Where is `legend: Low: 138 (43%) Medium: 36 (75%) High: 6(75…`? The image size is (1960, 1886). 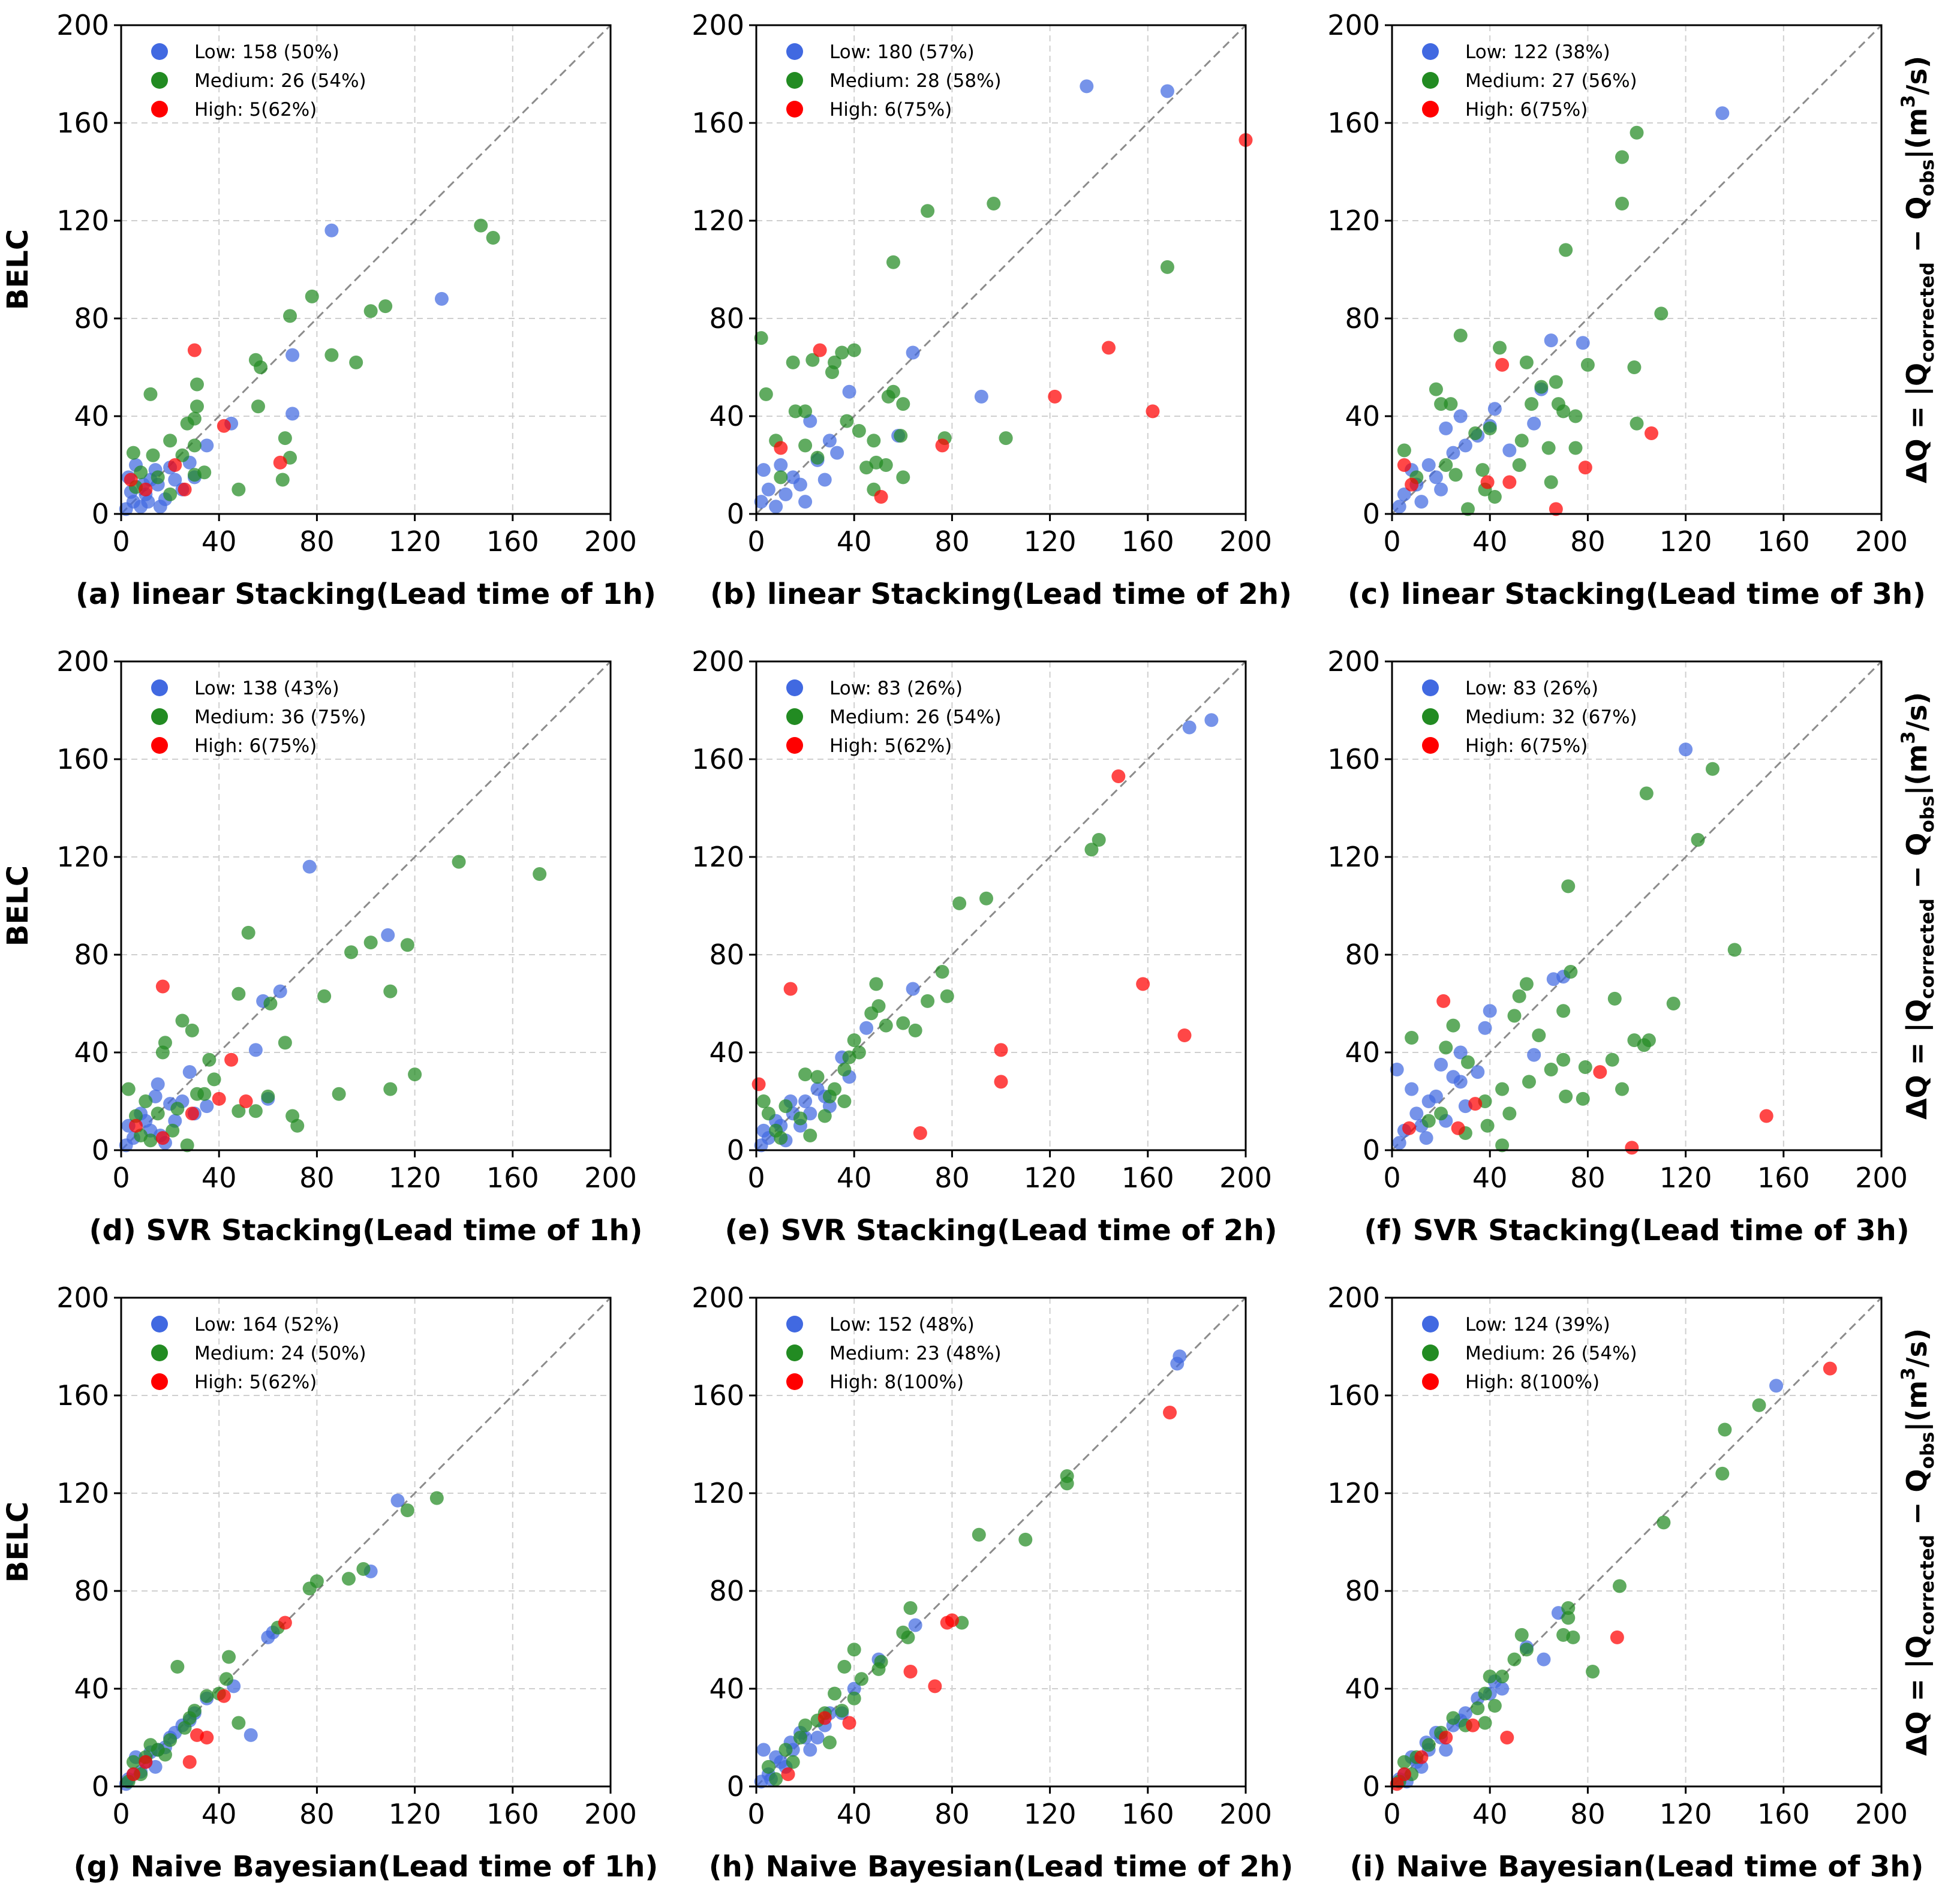 legend: Low: 138 (43%) Medium: 36 (75%) High: 6(75… is located at coordinates (259, 717).